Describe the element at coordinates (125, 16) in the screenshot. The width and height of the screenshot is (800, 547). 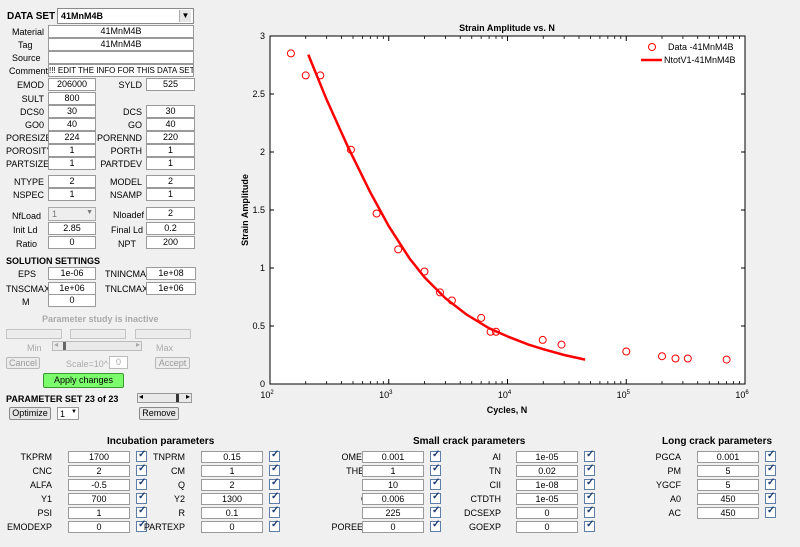
I see `dataset-dropdown: 41MnM4B ▼` at that location.